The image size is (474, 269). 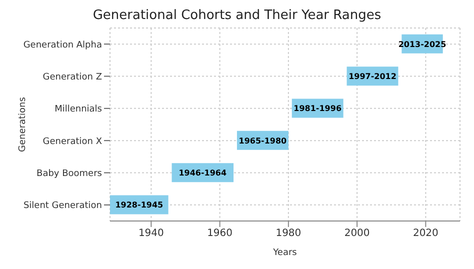 I want to click on x-tick-label: 1980, so click(x=289, y=234).